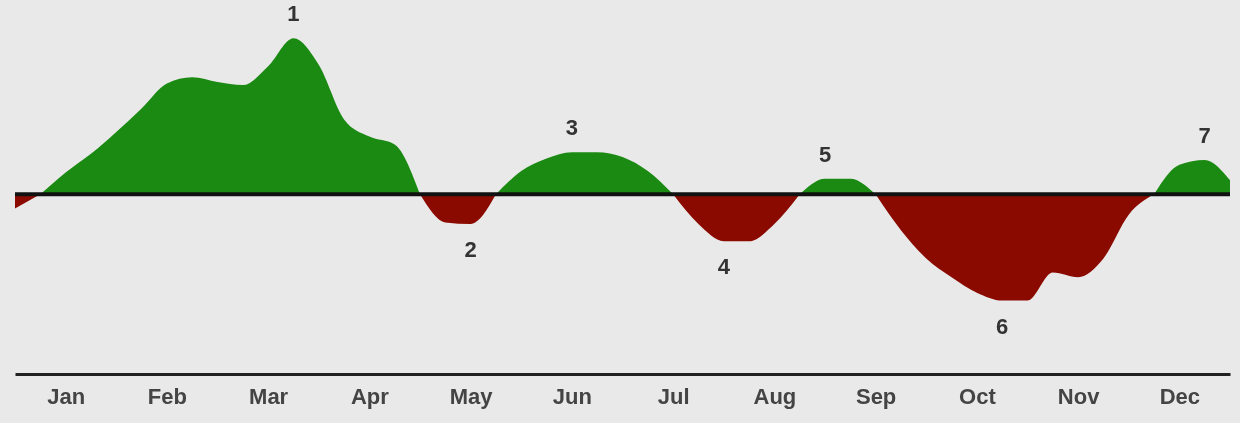 The height and width of the screenshot is (423, 1240). I want to click on x-tick-label: Oct, so click(978, 396).